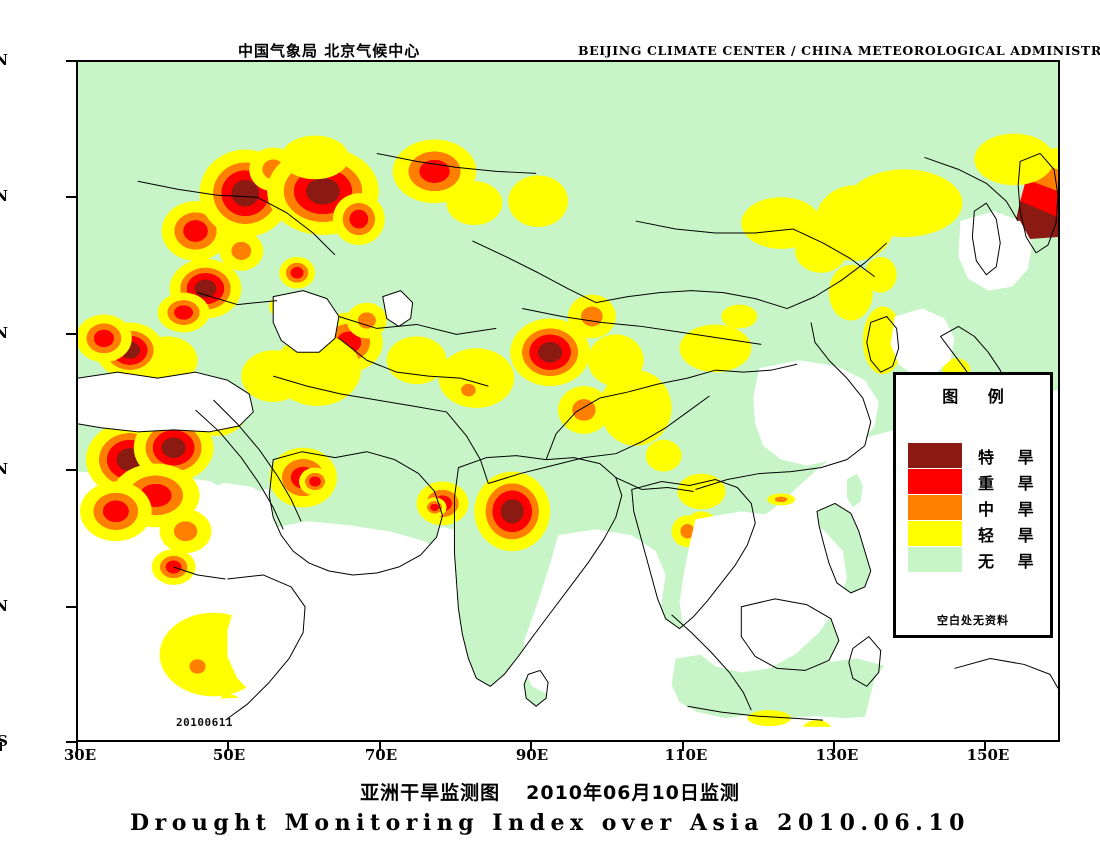  I want to click on x-tick-110E, so click(683, 746).